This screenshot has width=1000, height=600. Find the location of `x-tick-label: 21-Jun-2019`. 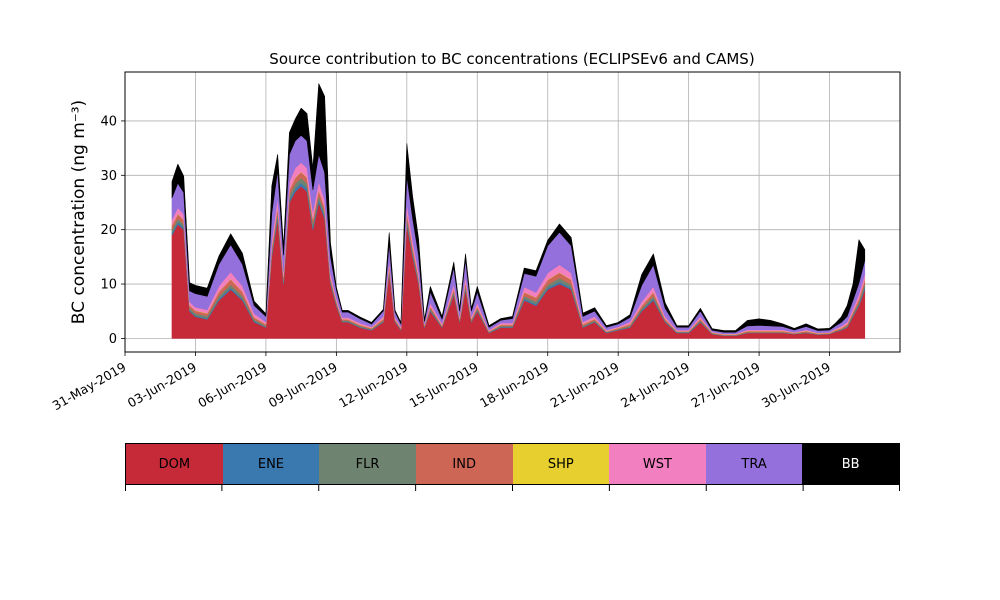

x-tick-label: 21-Jun-2019 is located at coordinates (585, 384).